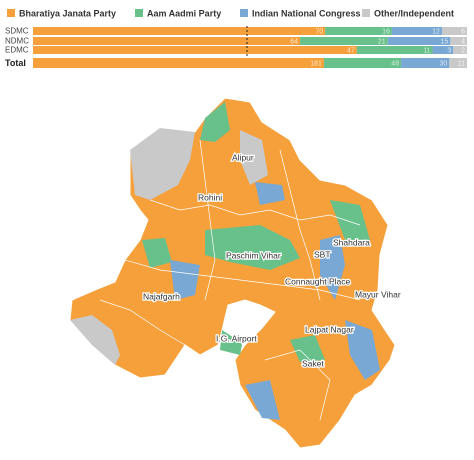 Image resolution: width=474 pixels, height=460 pixels. What do you see at coordinates (253, 255) in the screenshot?
I see `map-label: Paschim Vihar` at bounding box center [253, 255].